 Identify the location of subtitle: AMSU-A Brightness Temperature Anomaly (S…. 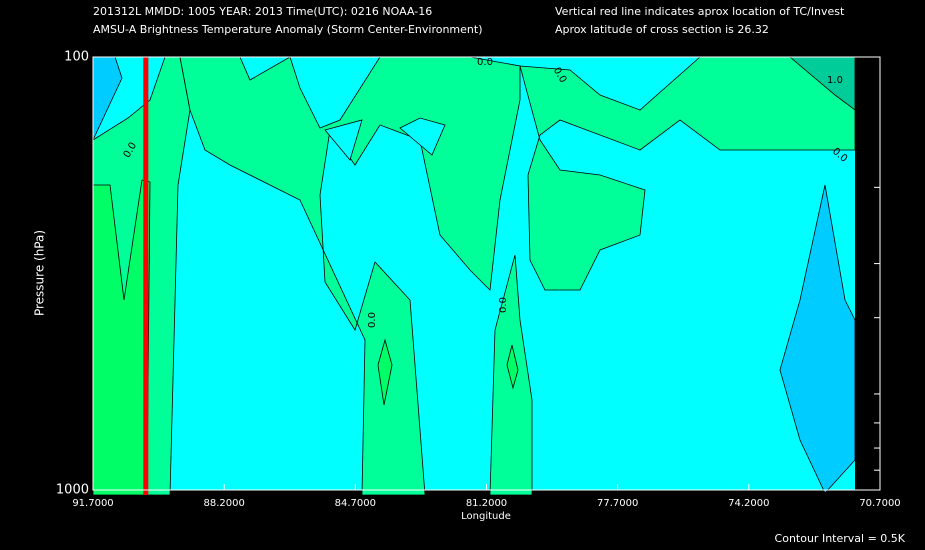
(288, 29).